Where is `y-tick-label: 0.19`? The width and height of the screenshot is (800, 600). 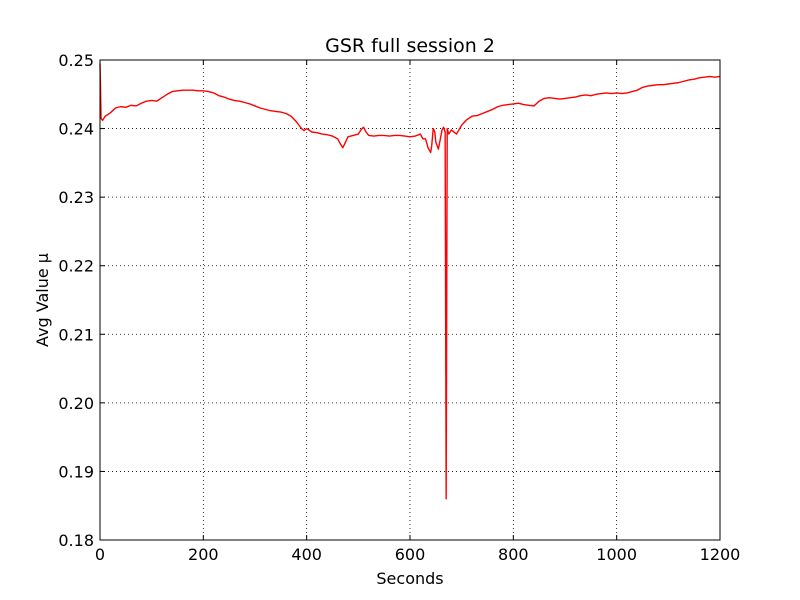 y-tick-label: 0.19 is located at coordinates (76, 471).